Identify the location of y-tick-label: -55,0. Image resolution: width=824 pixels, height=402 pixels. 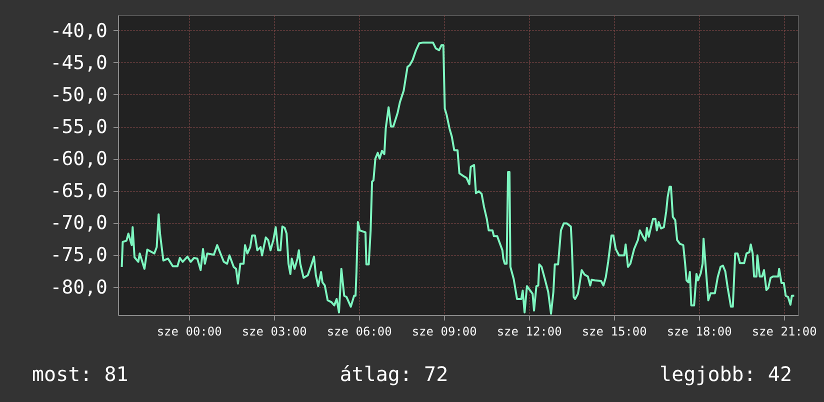
(79, 127).